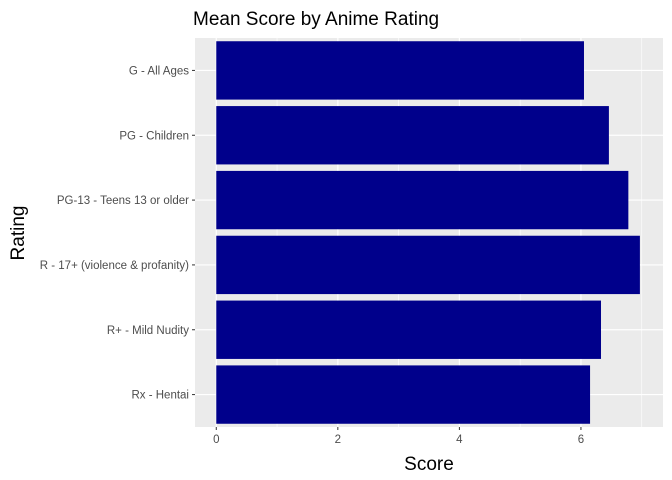 The height and width of the screenshot is (480, 672). Describe the element at coordinates (148, 331) in the screenshot. I see `y-tick-label: R+ - Mild Nudity` at that location.